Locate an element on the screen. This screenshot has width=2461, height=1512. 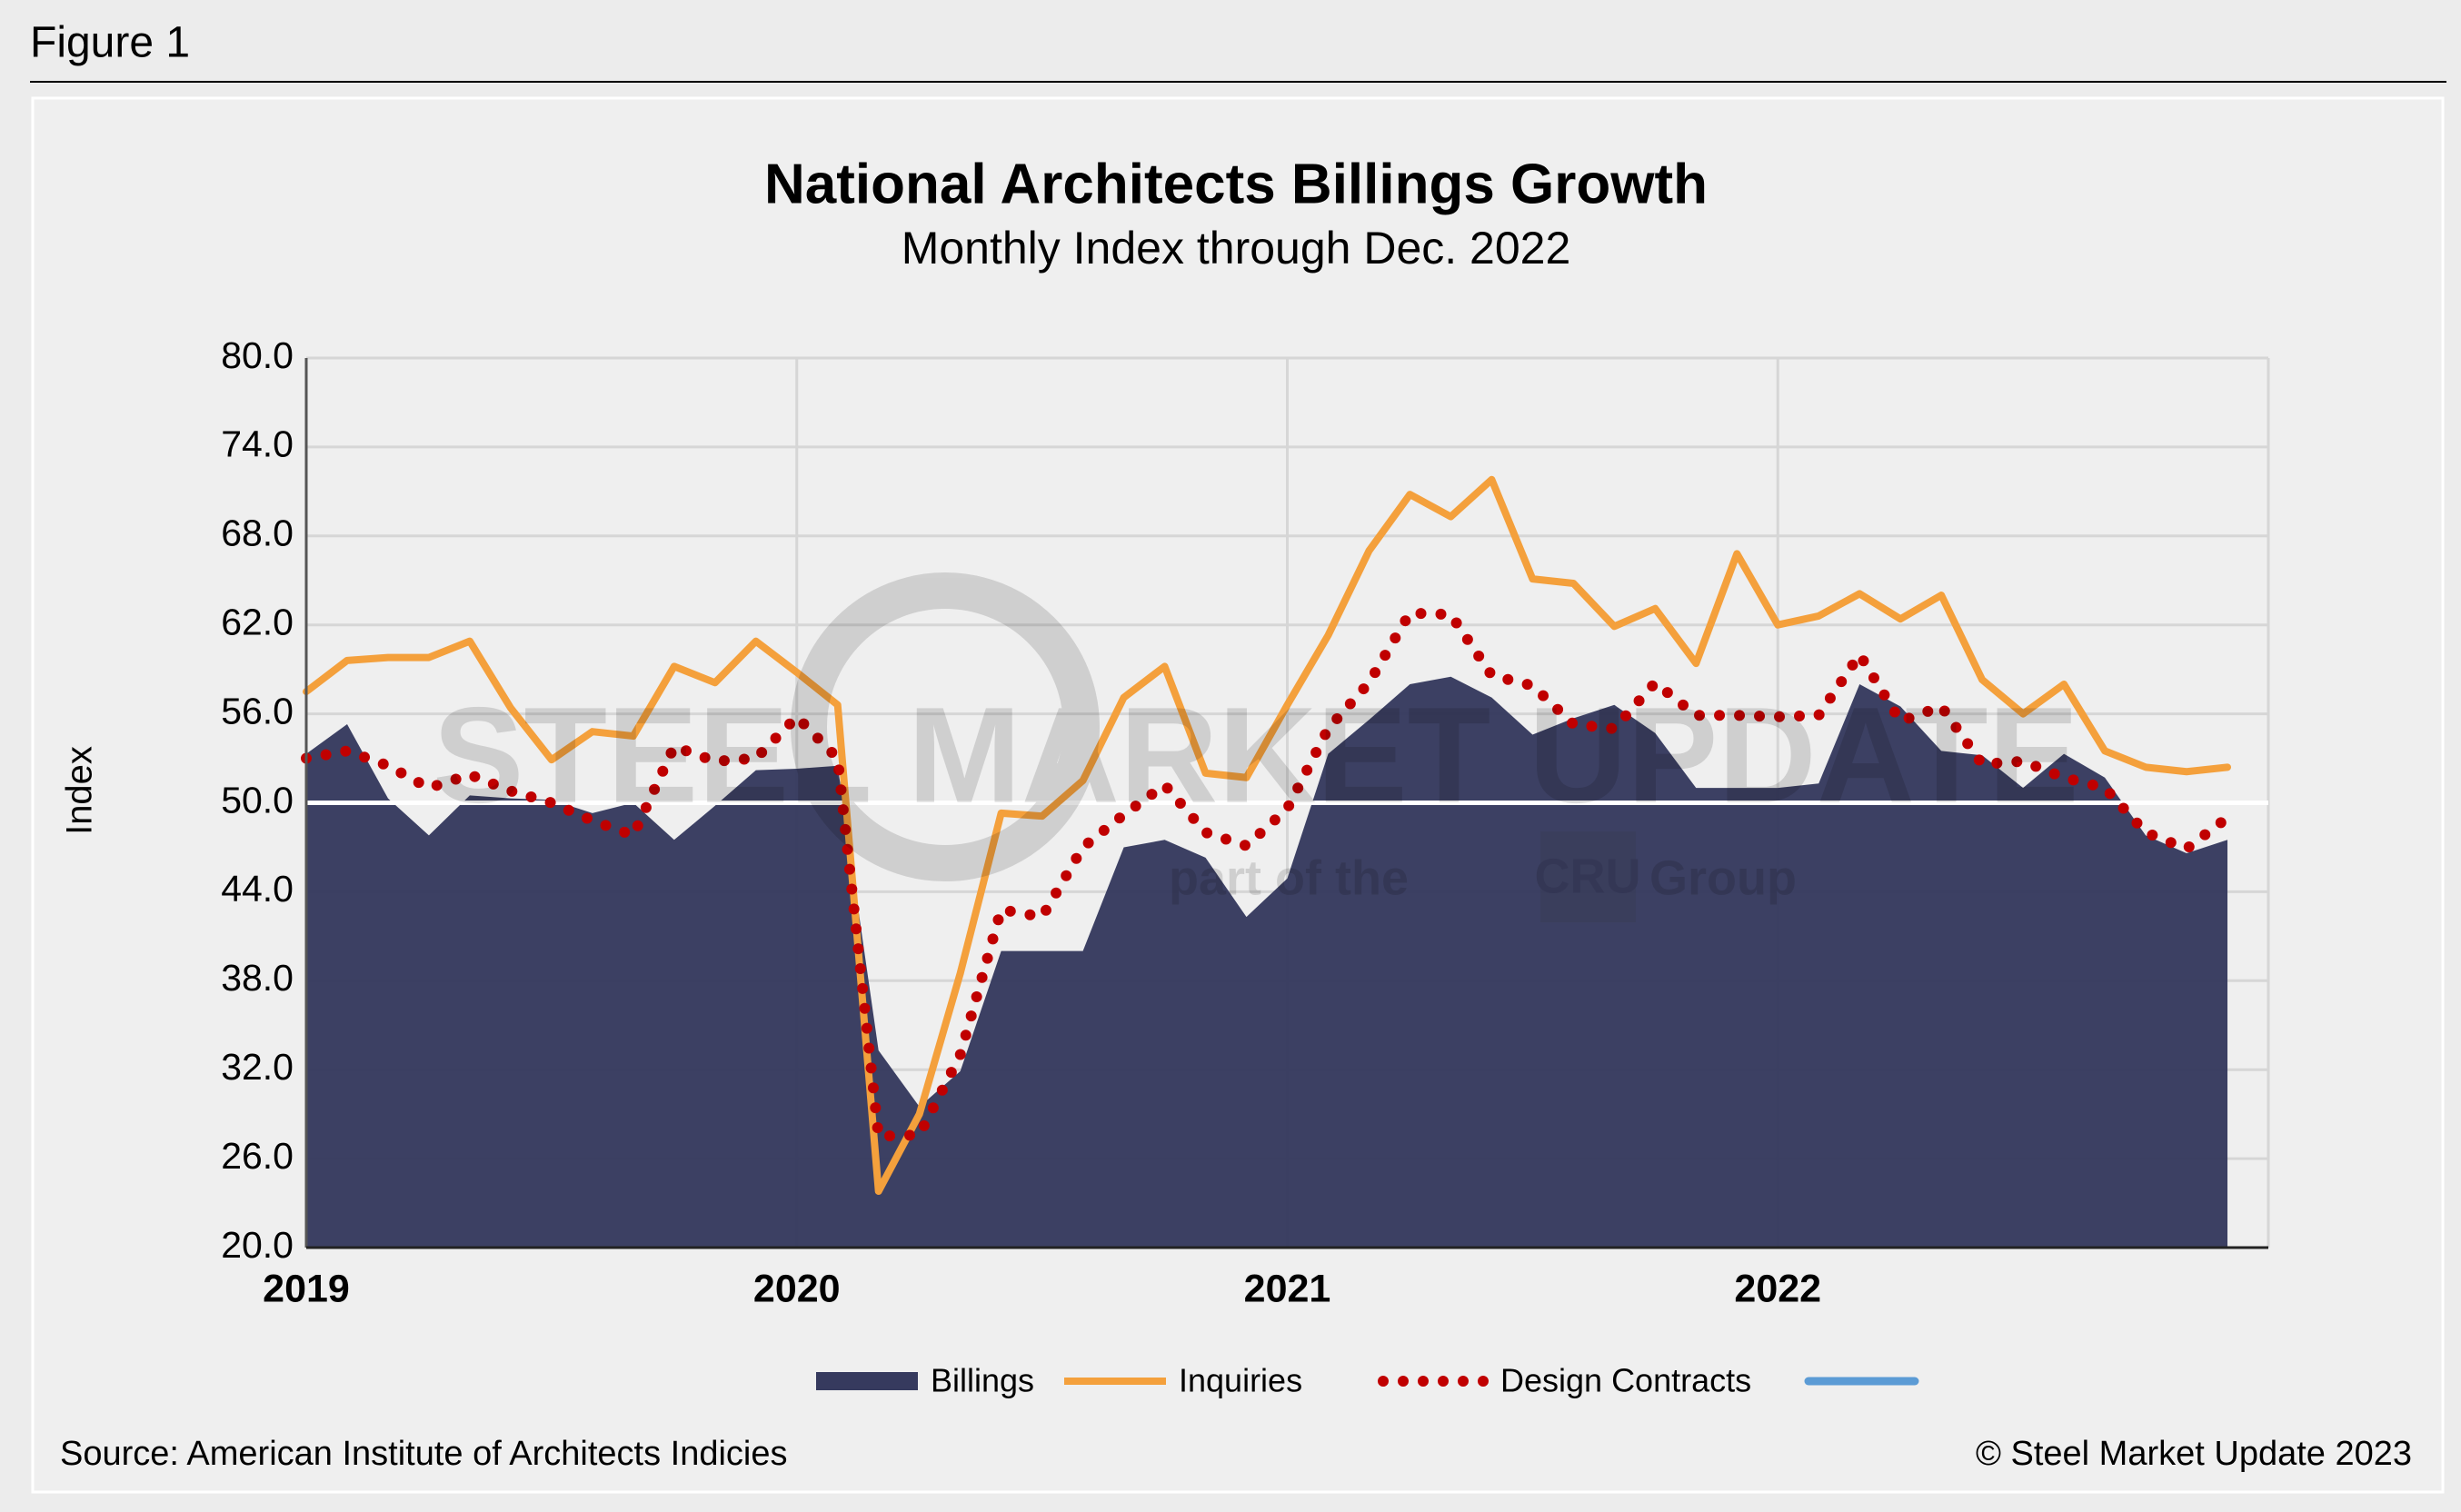
watermark-text: part of the is located at coordinates (1289, 877).